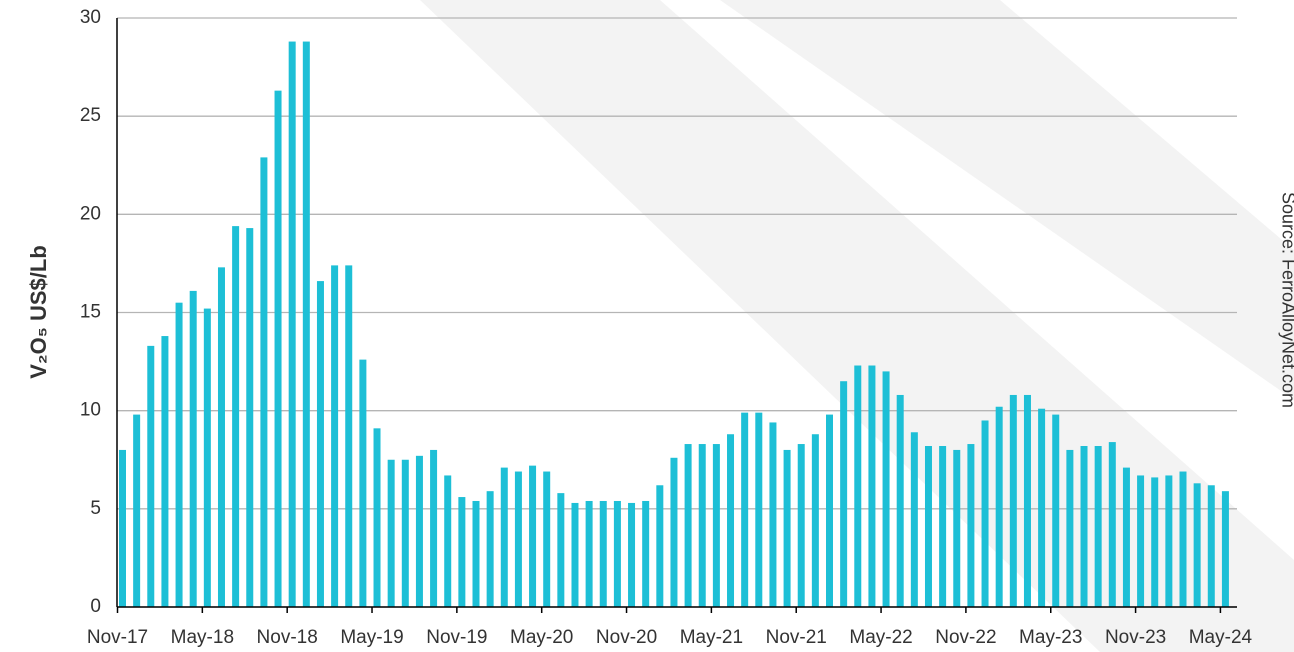 Image resolution: width=1294 pixels, height=652 pixels. Describe the element at coordinates (880, 637) in the screenshot. I see `x-tick-label: May-22` at that location.